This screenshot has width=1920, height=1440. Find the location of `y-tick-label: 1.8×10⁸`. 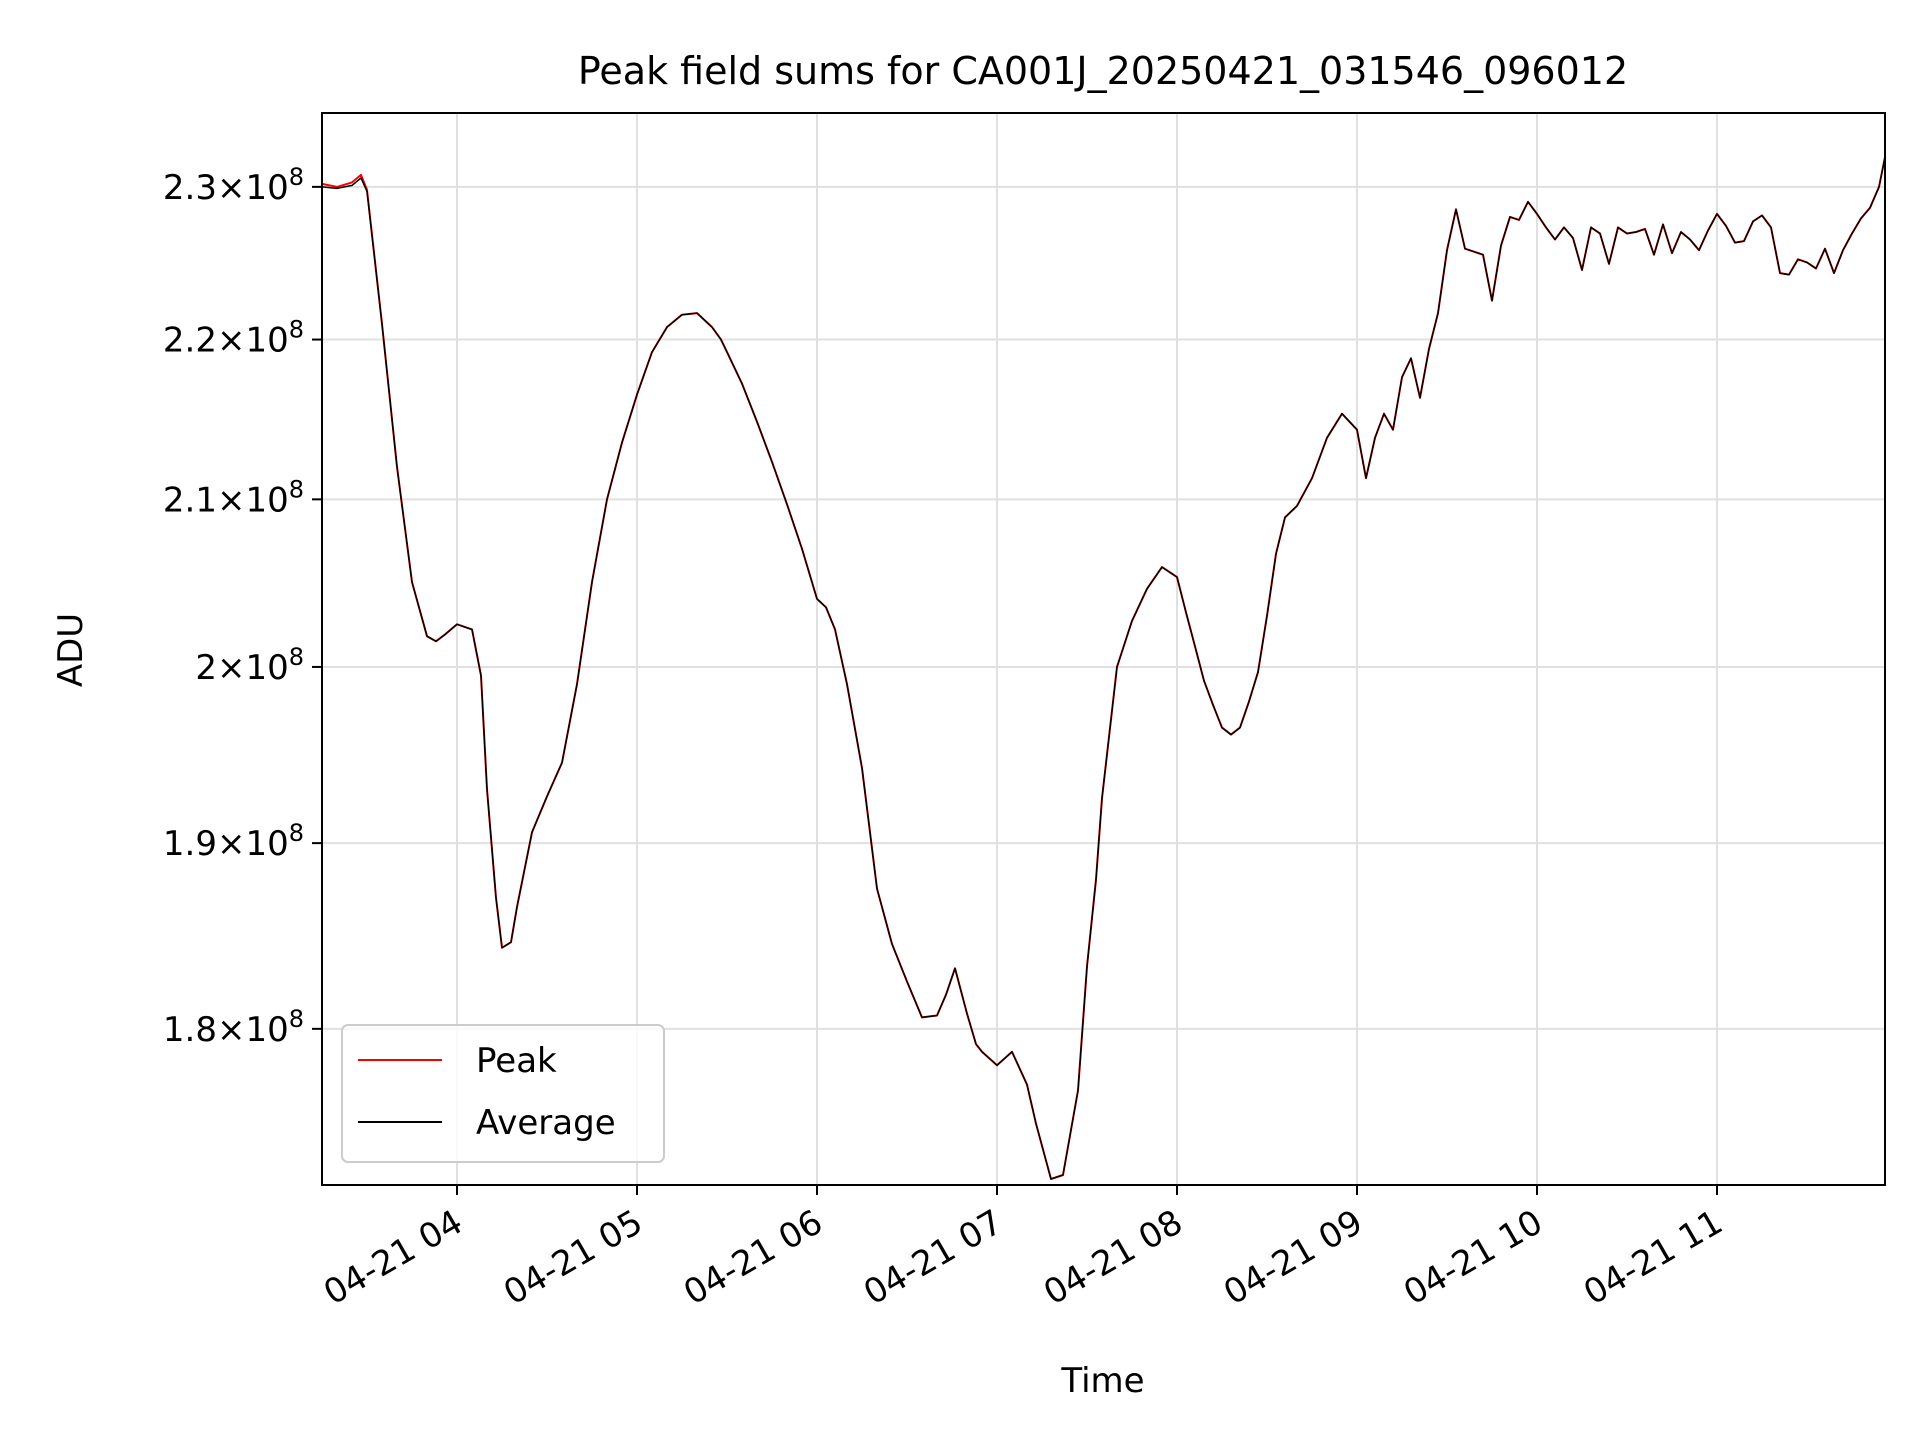

y-tick-label: 1.8×10⁸ is located at coordinates (233, 1027).